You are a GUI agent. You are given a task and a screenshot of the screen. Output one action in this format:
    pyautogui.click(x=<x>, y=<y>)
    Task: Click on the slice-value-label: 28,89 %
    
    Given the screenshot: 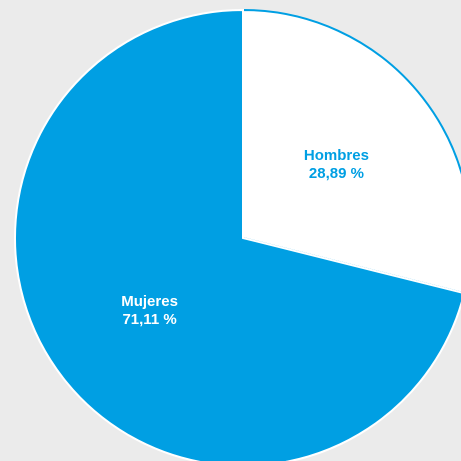 What is the action you would take?
    pyautogui.click(x=336, y=173)
    